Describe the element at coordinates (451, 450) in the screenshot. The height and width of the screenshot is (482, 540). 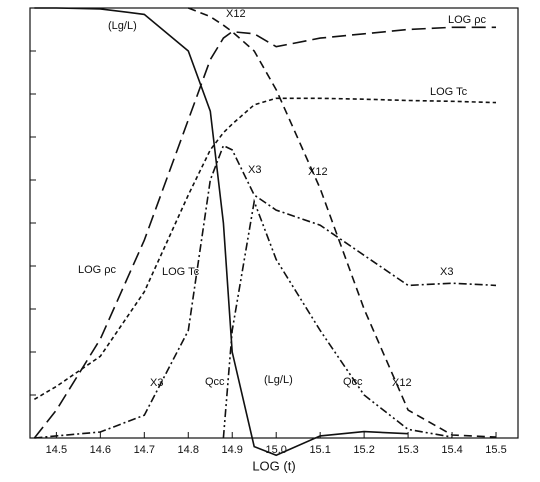
I see `x-tick-label: 15.4` at that location.